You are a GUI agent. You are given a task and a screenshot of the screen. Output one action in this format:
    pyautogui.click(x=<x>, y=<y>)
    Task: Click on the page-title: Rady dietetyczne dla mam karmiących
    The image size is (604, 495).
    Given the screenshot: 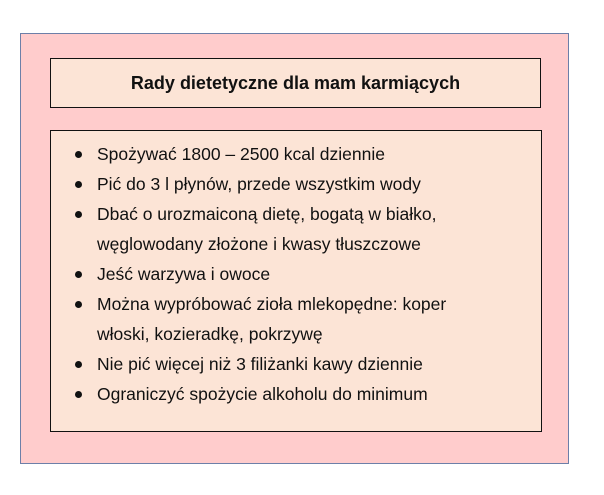 What is the action you would take?
    pyautogui.click(x=295, y=82)
    